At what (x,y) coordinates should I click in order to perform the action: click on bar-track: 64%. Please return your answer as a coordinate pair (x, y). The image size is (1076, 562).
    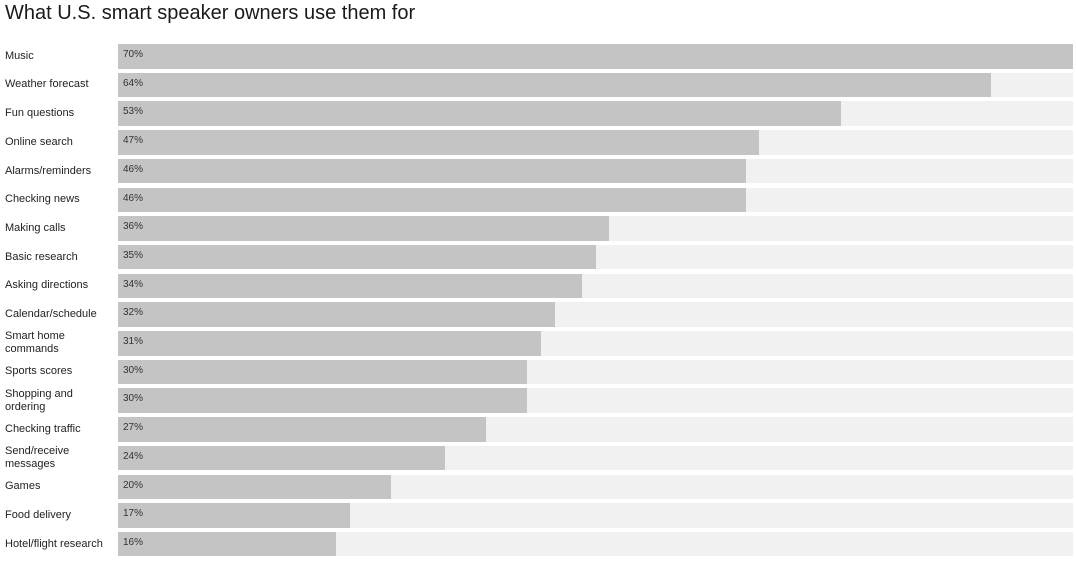
    Looking at the image, I should click on (595, 85).